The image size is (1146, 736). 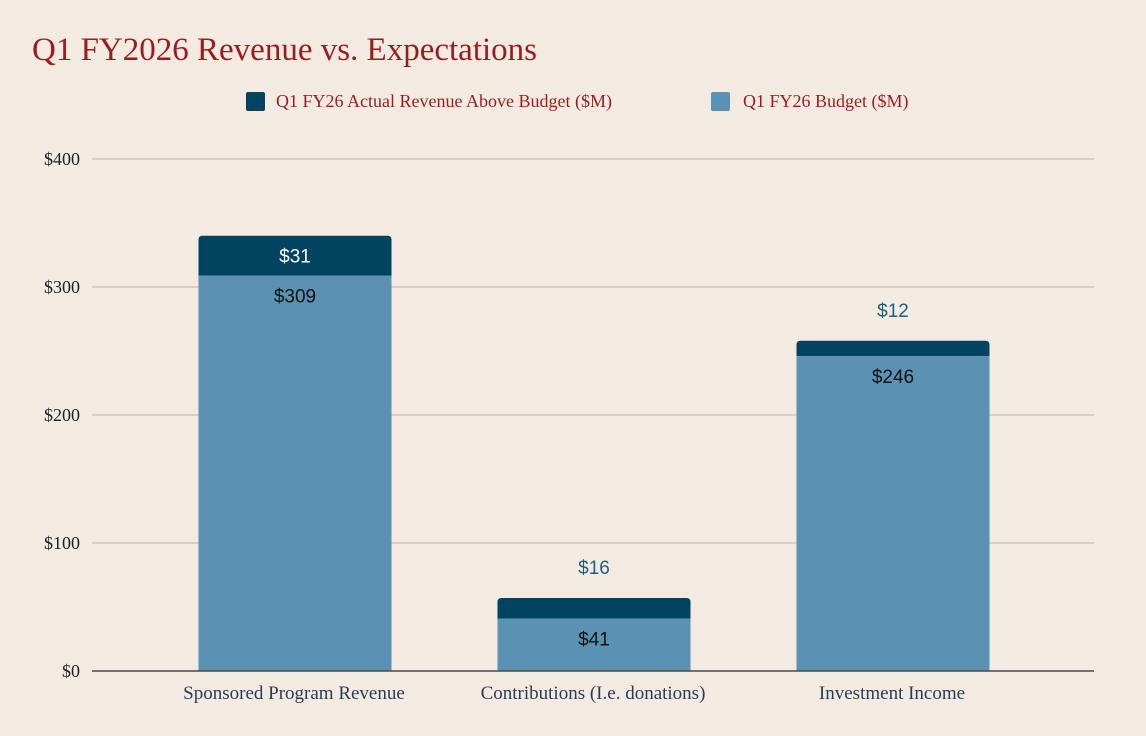 I want to click on legend-swatch-q1-fy26-actual-revenue-above-budget-m, so click(x=255, y=101).